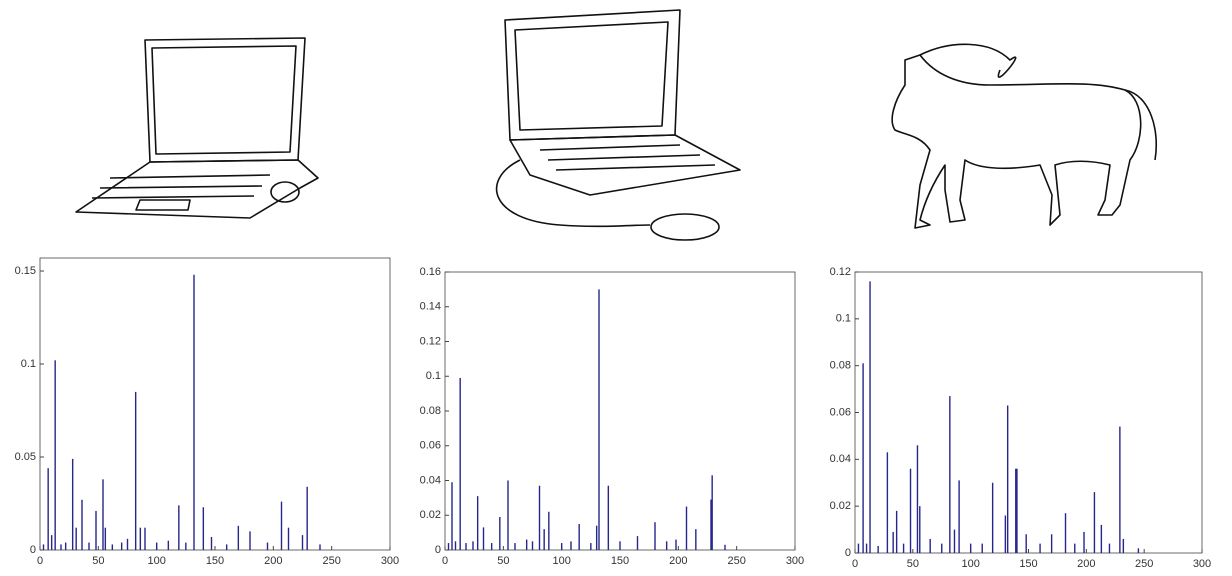 The height and width of the screenshot is (576, 1232). I want to click on laptop-sketch, so click(197, 128).